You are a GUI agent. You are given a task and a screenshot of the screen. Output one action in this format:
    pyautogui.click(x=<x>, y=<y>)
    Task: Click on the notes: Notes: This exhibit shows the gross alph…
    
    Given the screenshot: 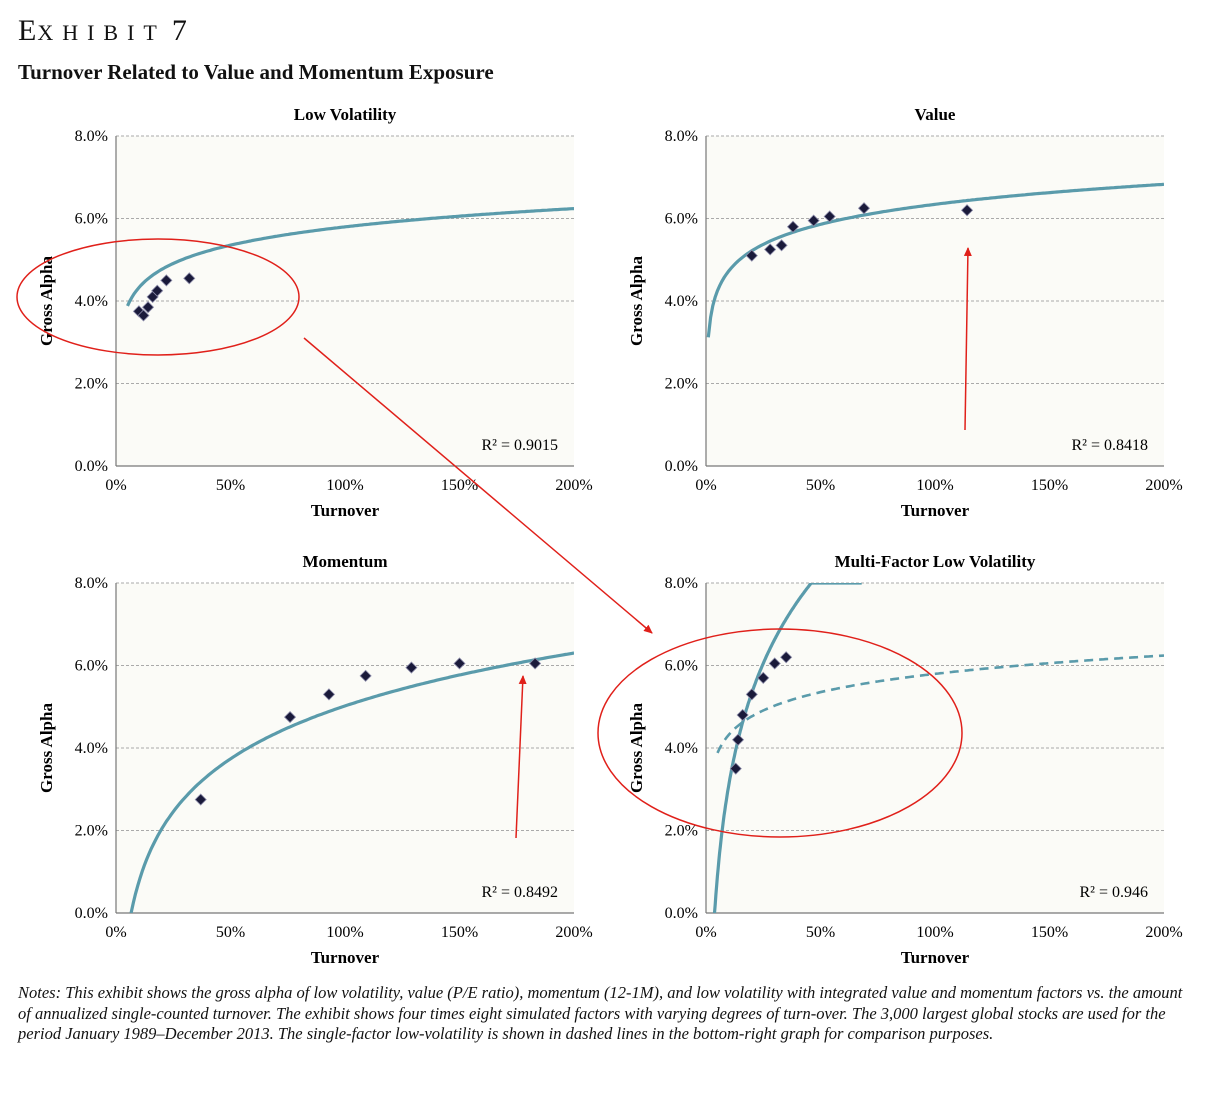 What is the action you would take?
    pyautogui.click(x=600, y=1013)
    